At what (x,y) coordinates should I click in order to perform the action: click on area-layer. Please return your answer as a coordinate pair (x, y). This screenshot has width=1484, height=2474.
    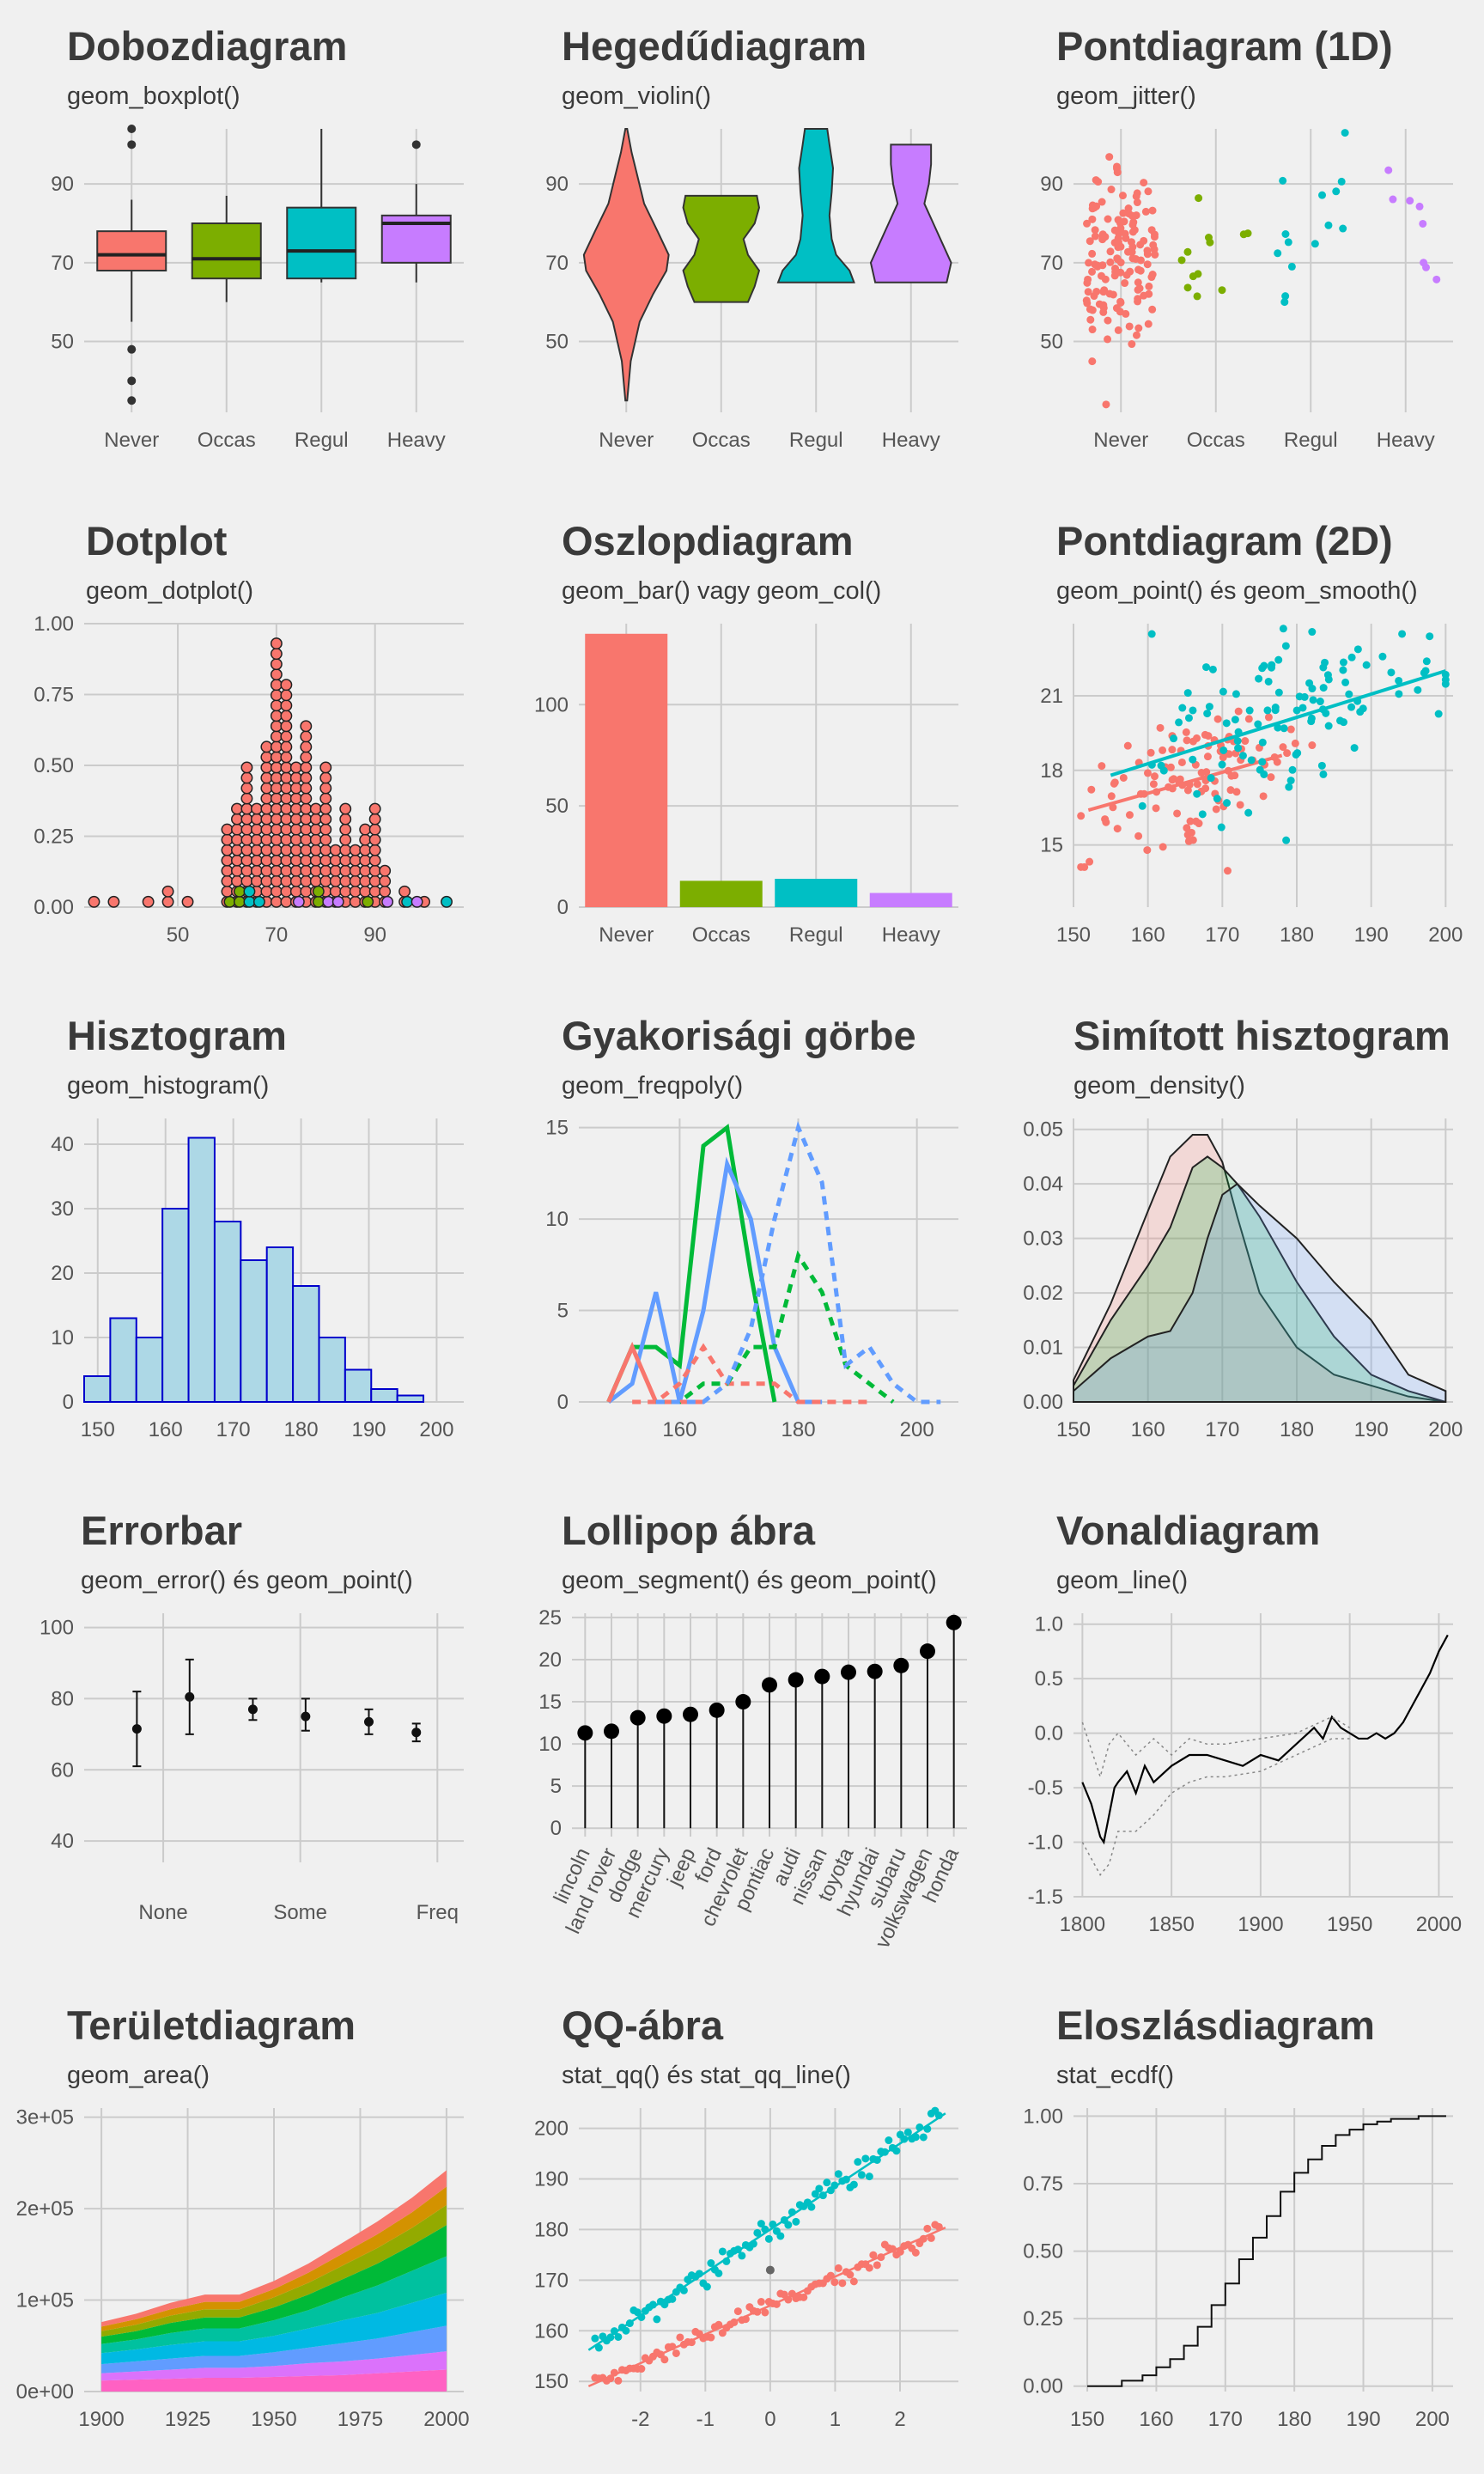
    Looking at the image, I should click on (274, 2349).